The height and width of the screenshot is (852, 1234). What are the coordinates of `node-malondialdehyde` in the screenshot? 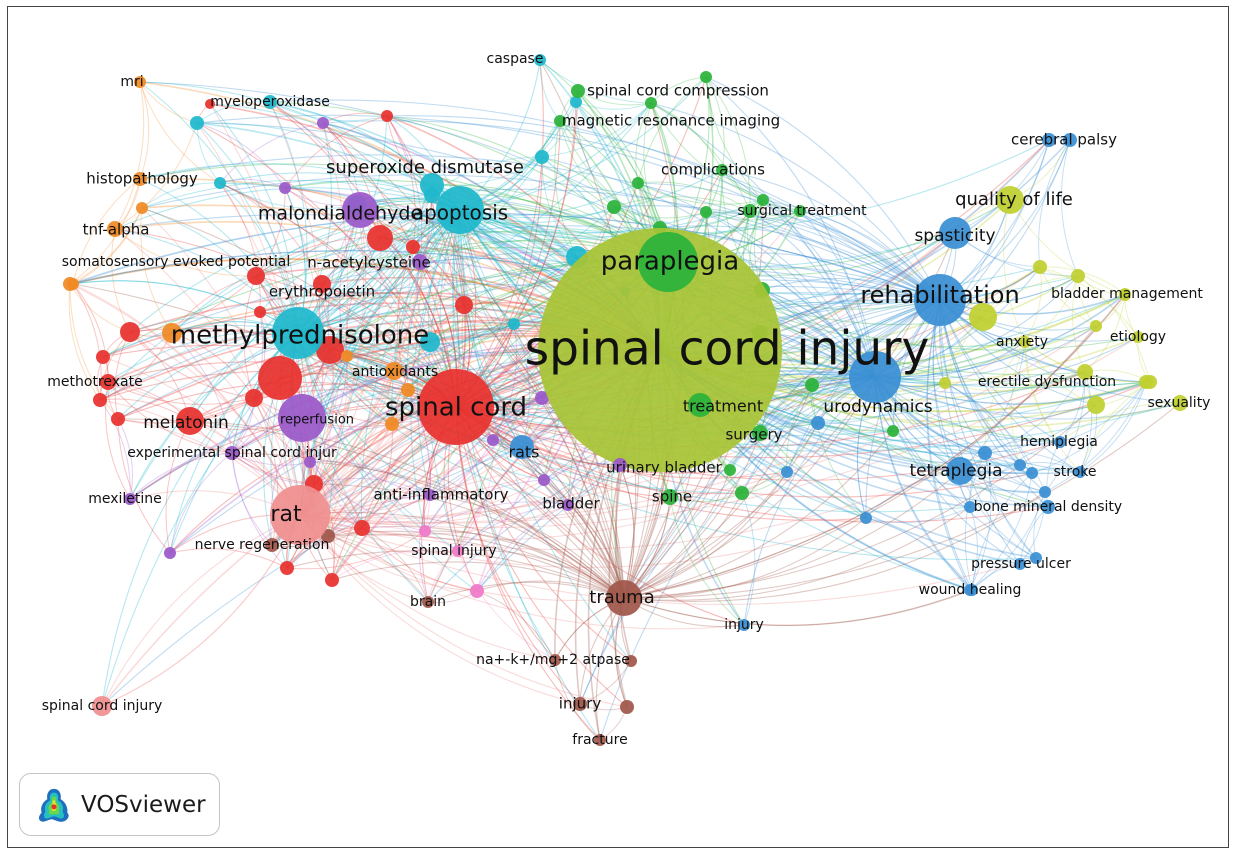 It's located at (360, 210).